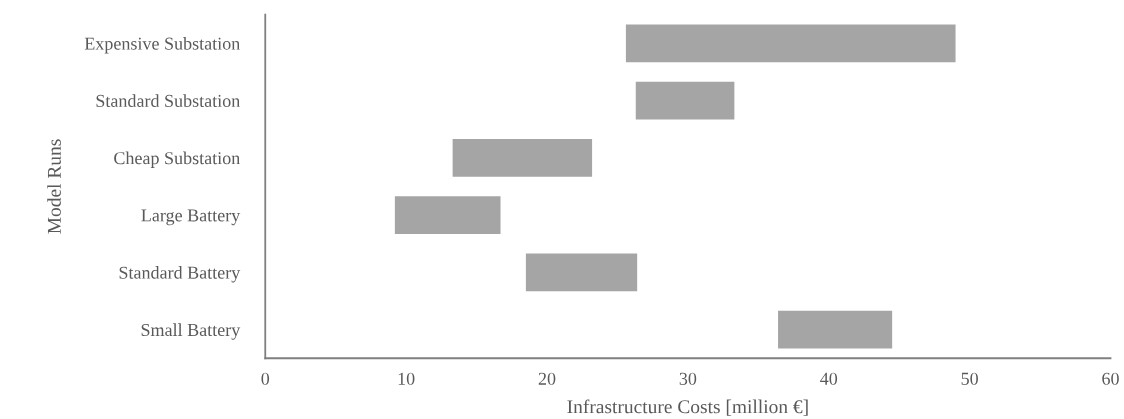  Describe the element at coordinates (168, 100) in the screenshot. I see `y-tick-label: Standard Substation` at that location.